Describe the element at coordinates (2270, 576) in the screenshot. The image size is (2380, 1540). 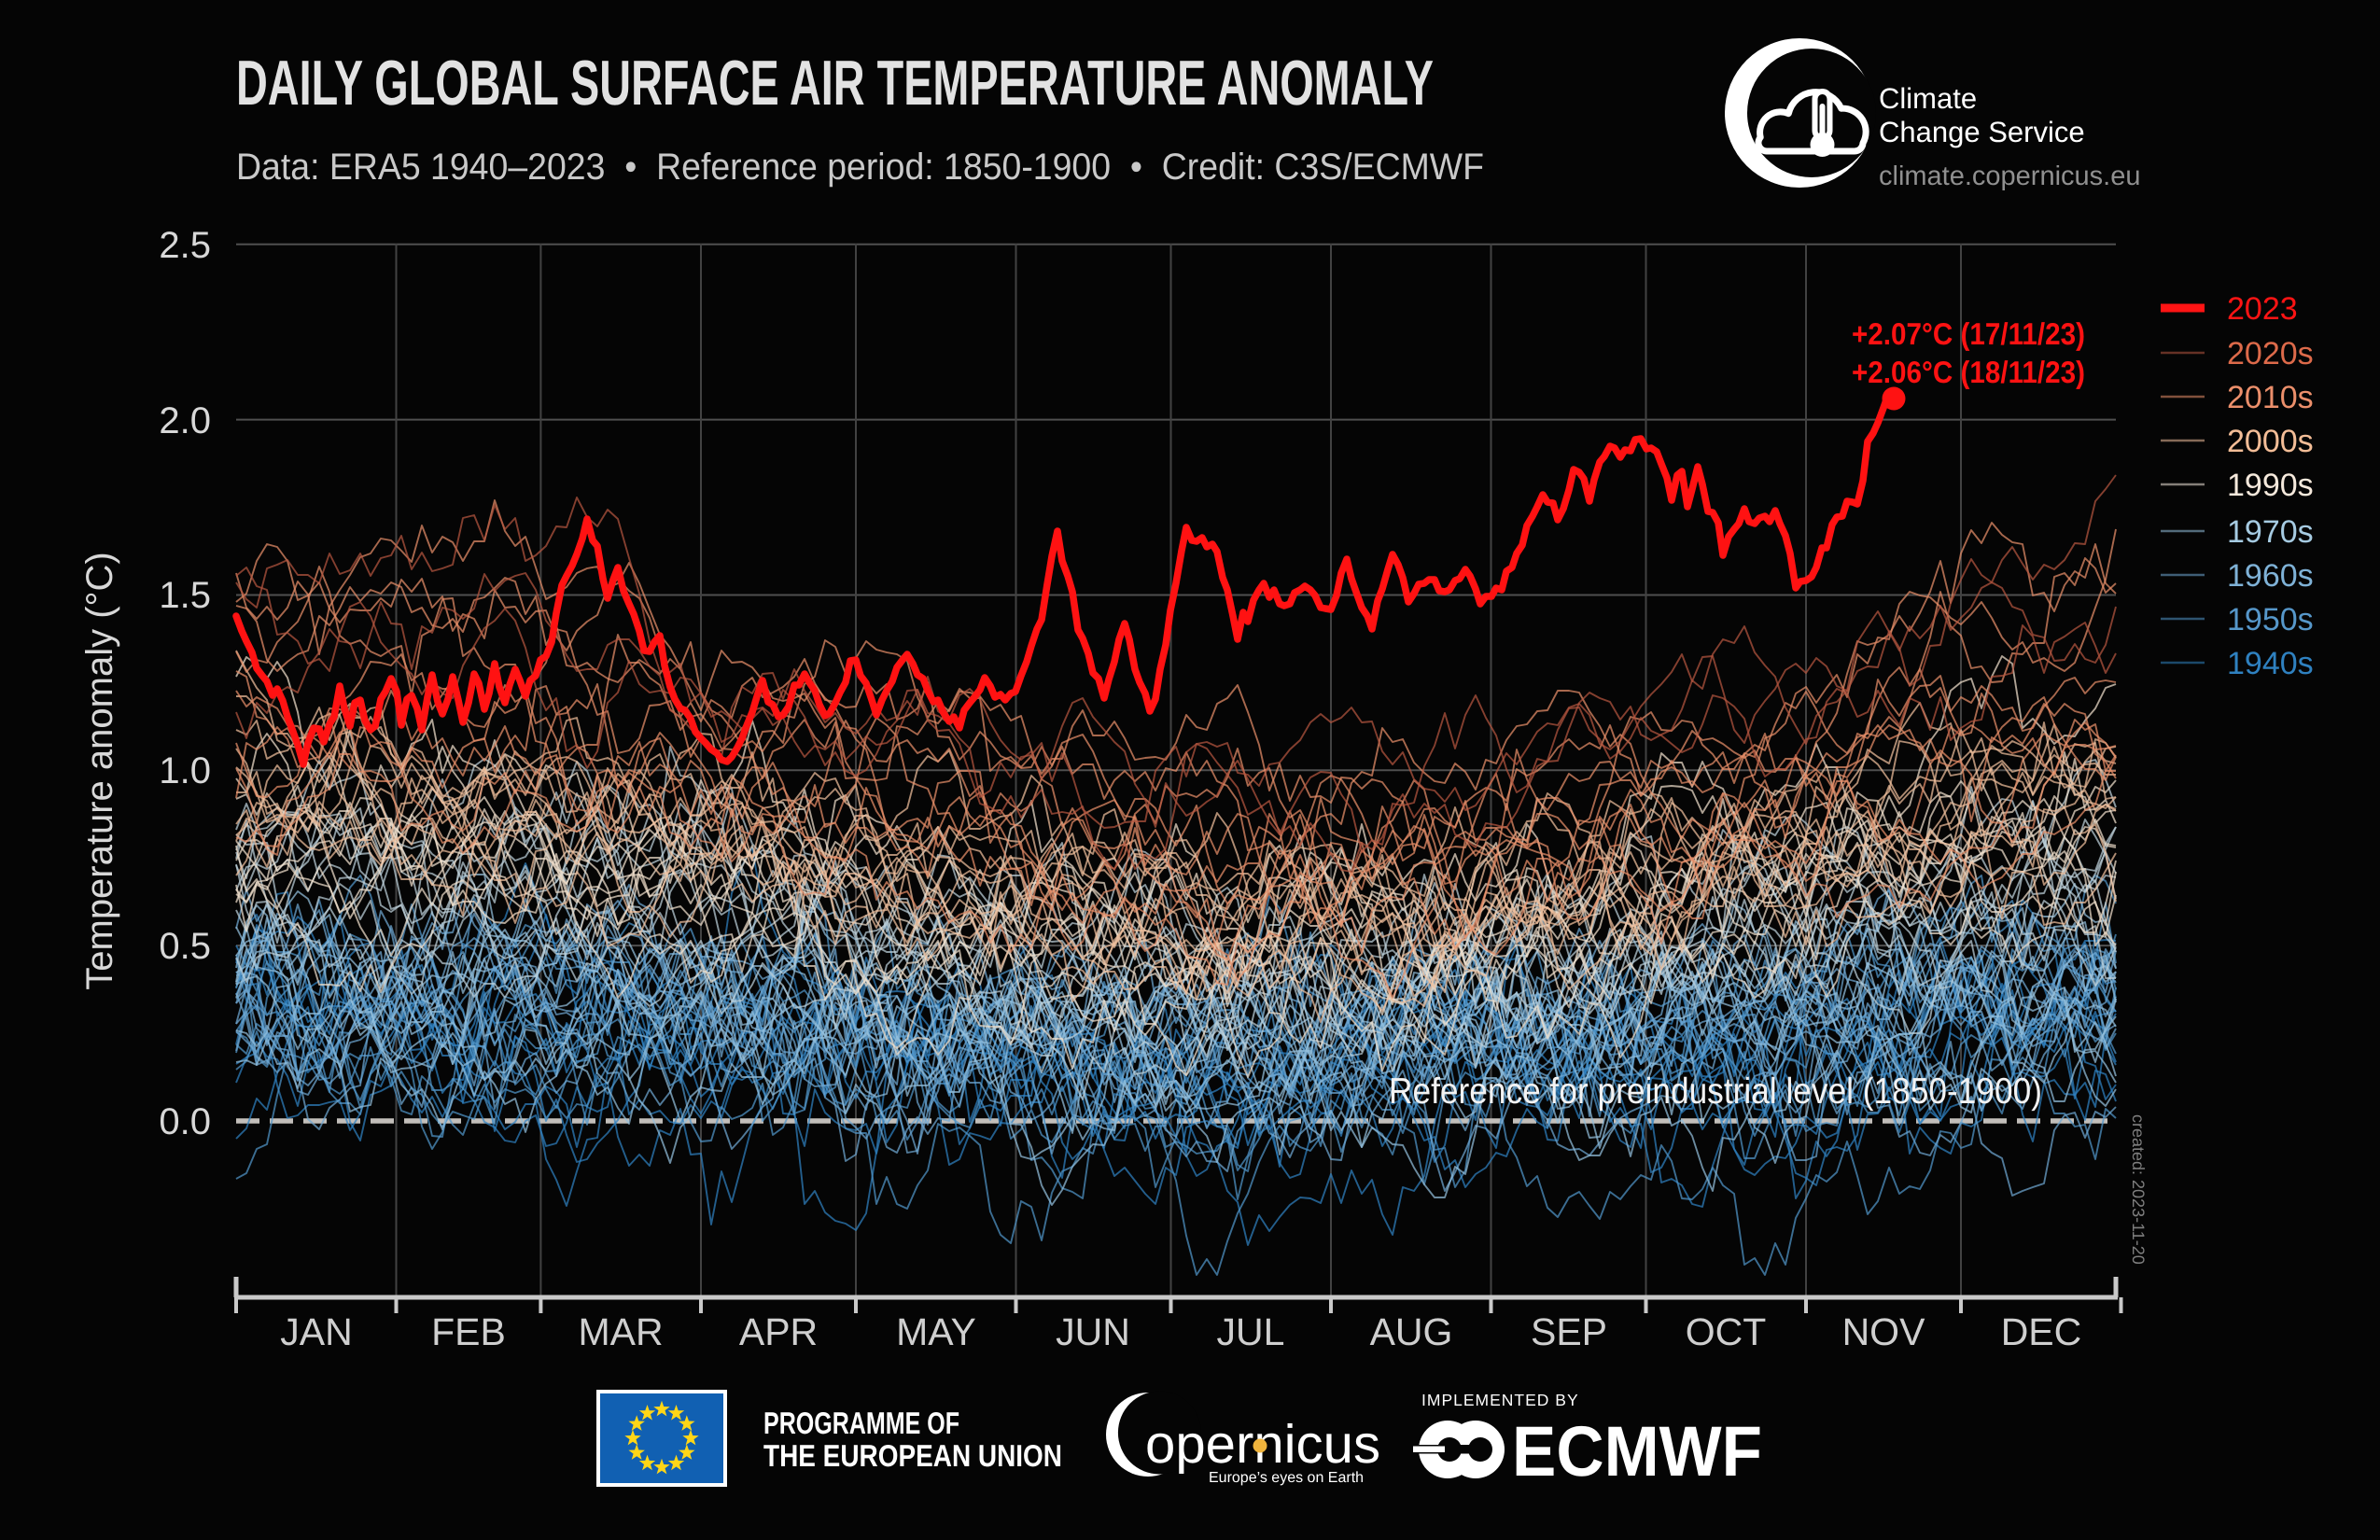
I see `svg-text: 1960s` at that location.